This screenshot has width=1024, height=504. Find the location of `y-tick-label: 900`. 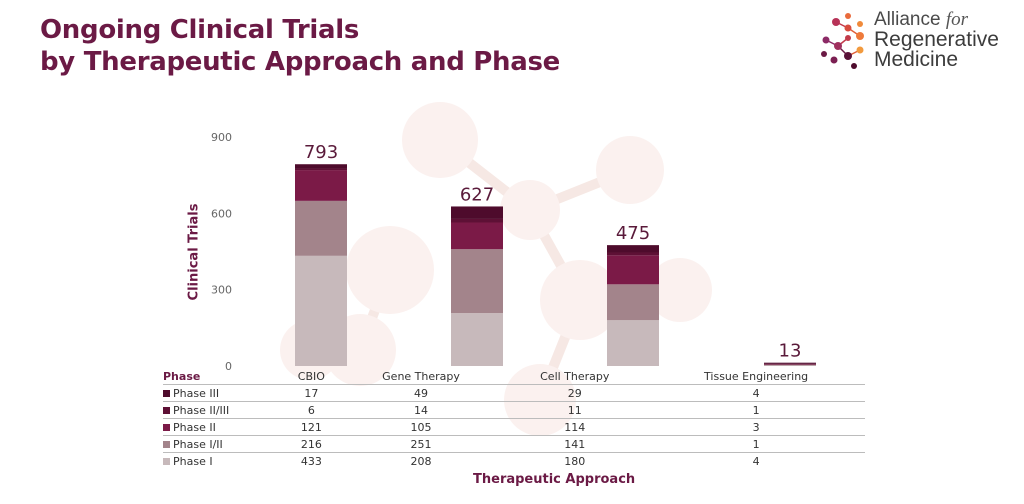

y-tick-label: 900 is located at coordinates (221, 137).